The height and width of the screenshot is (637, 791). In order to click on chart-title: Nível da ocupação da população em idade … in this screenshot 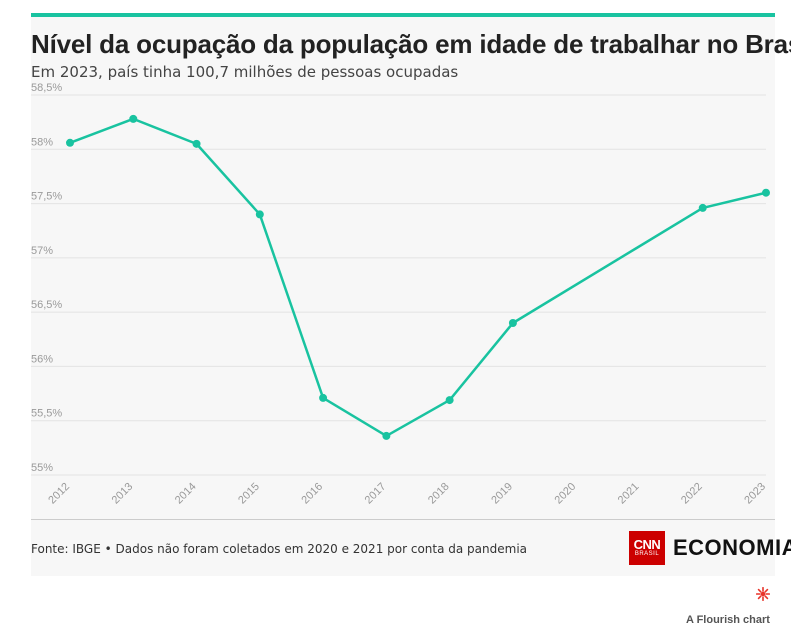, I will do `click(411, 44)`.